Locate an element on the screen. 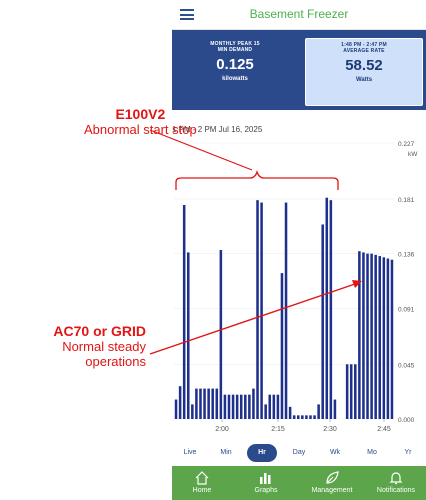  period-min: Min is located at coordinates (226, 452).